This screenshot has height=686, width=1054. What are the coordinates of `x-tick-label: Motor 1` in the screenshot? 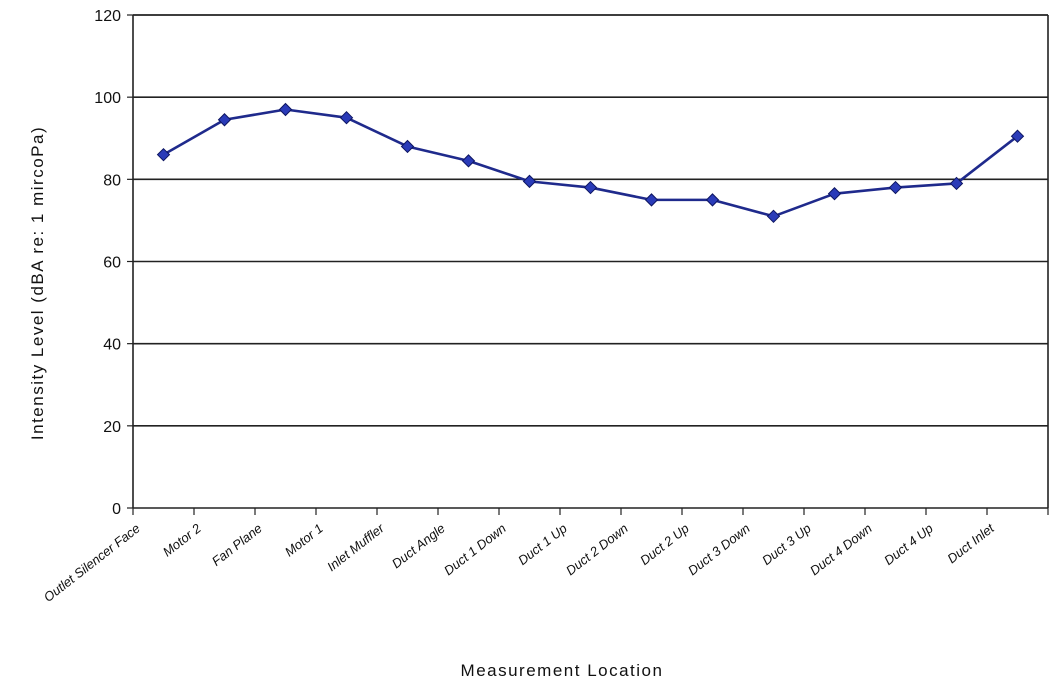 It's located at (304, 540).